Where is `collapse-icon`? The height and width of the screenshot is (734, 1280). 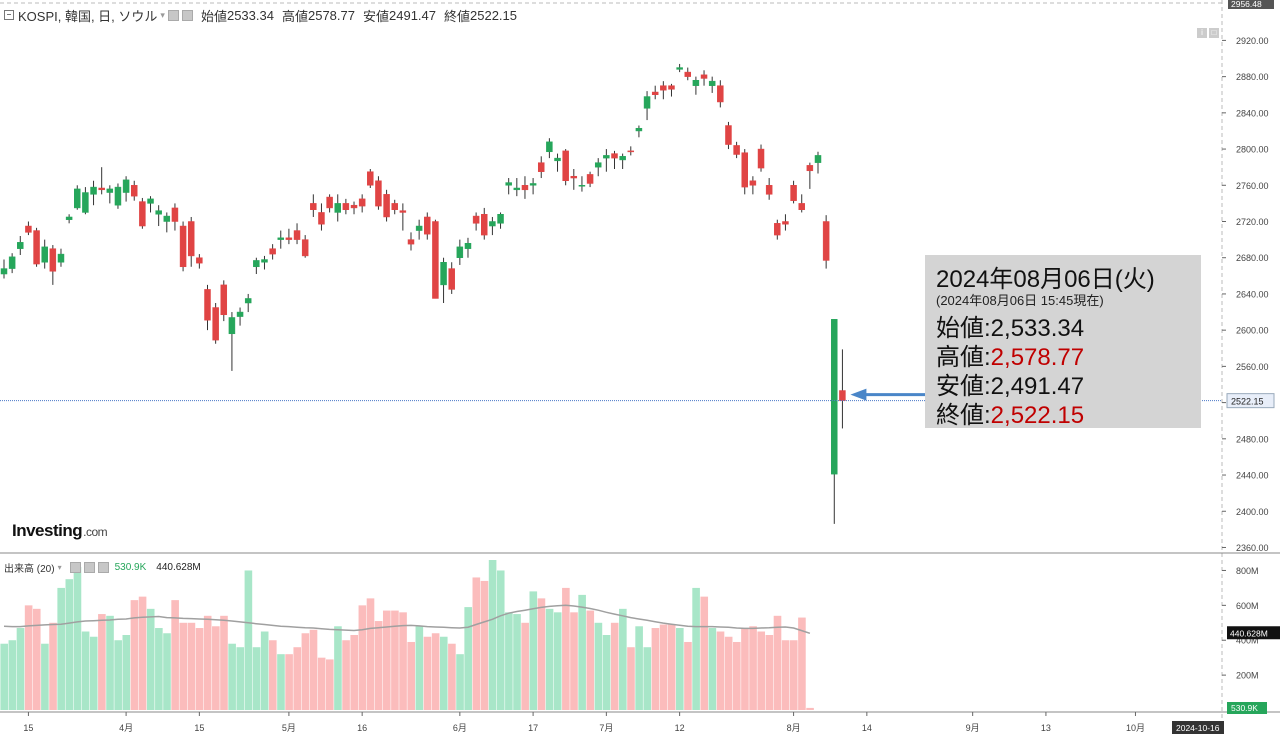 collapse-icon is located at coordinates (9, 15).